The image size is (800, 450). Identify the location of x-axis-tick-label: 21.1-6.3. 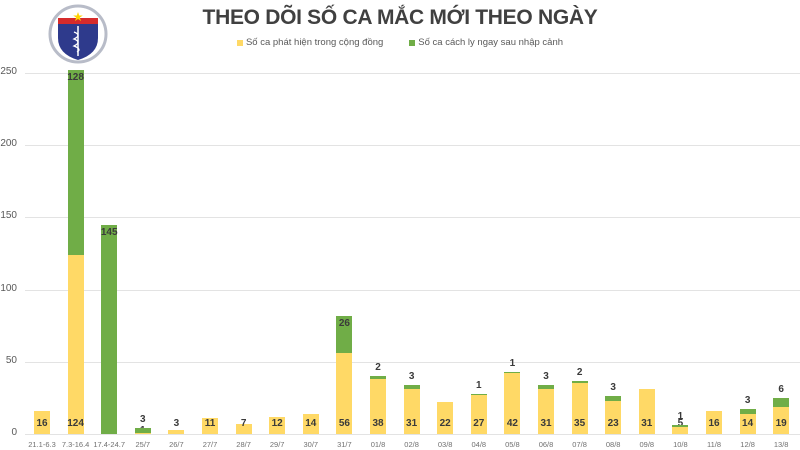
(42, 444).